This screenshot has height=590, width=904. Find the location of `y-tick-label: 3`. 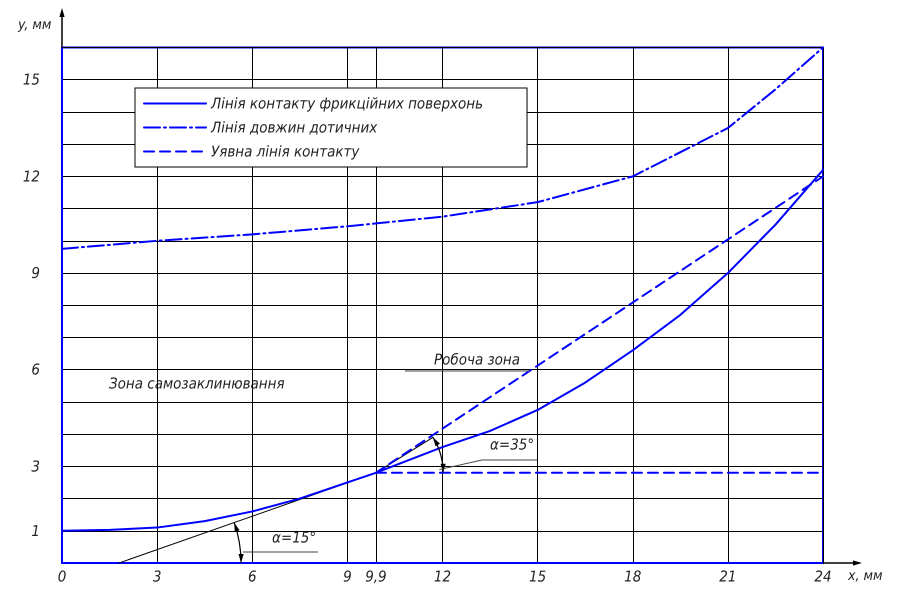

y-tick-label: 3 is located at coordinates (35, 466).